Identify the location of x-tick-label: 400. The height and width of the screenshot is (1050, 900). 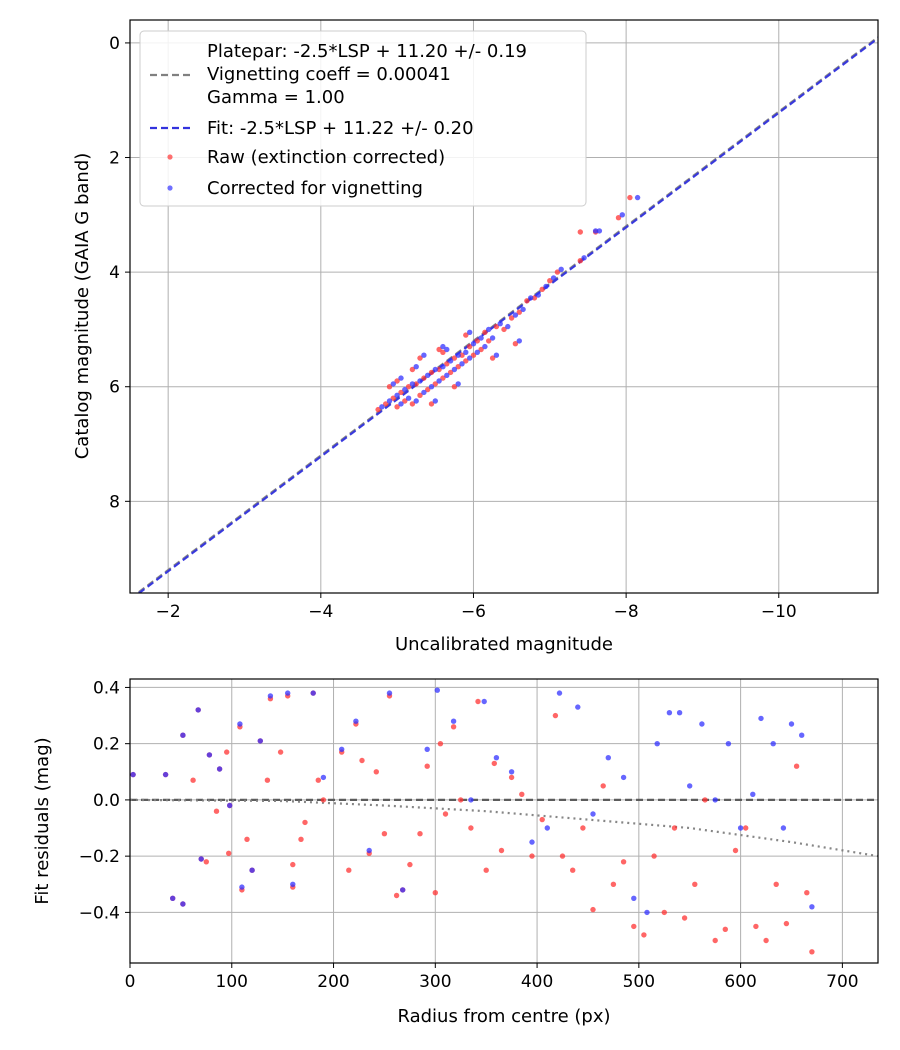
(537, 982).